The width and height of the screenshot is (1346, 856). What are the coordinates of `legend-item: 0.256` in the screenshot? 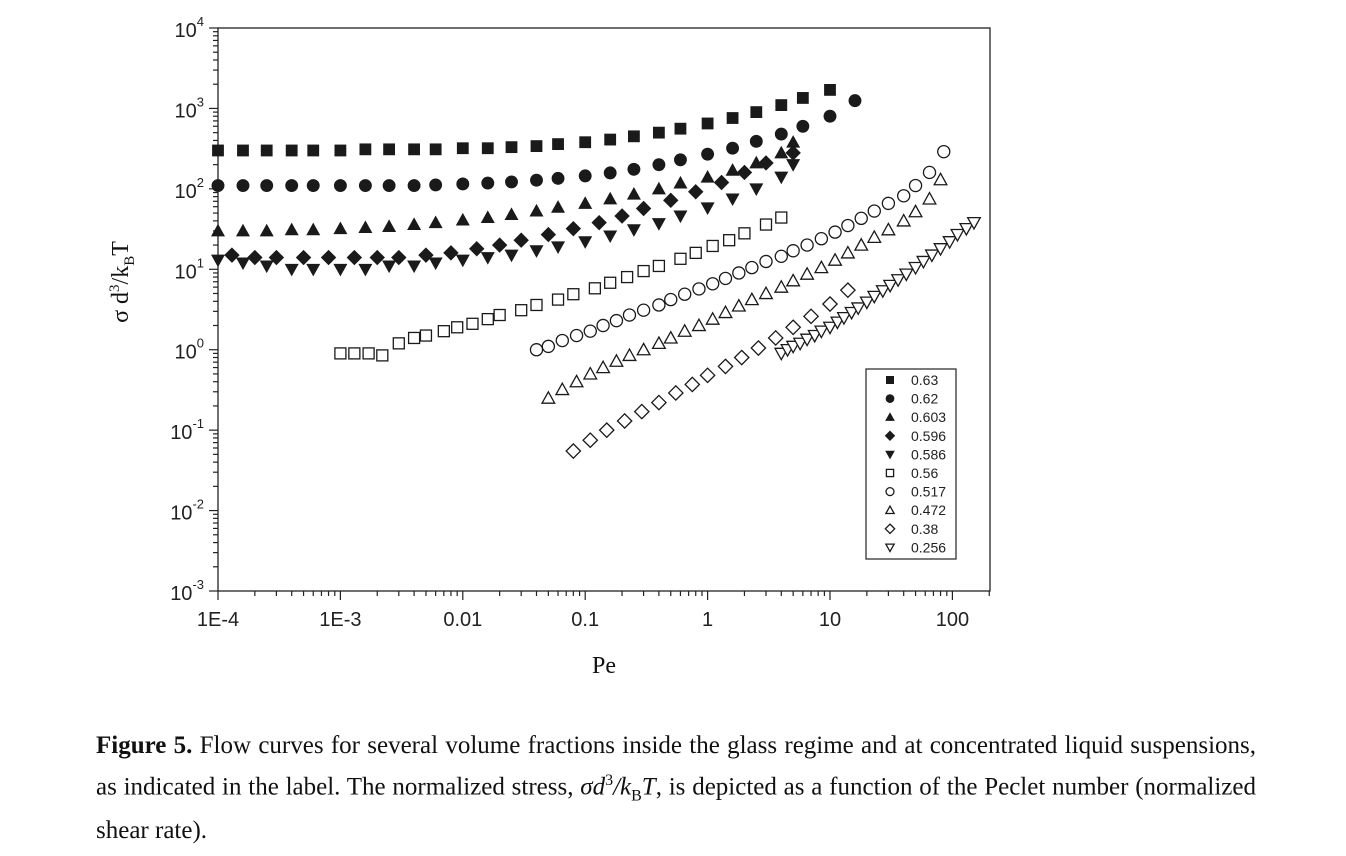 It's located at (915, 547).